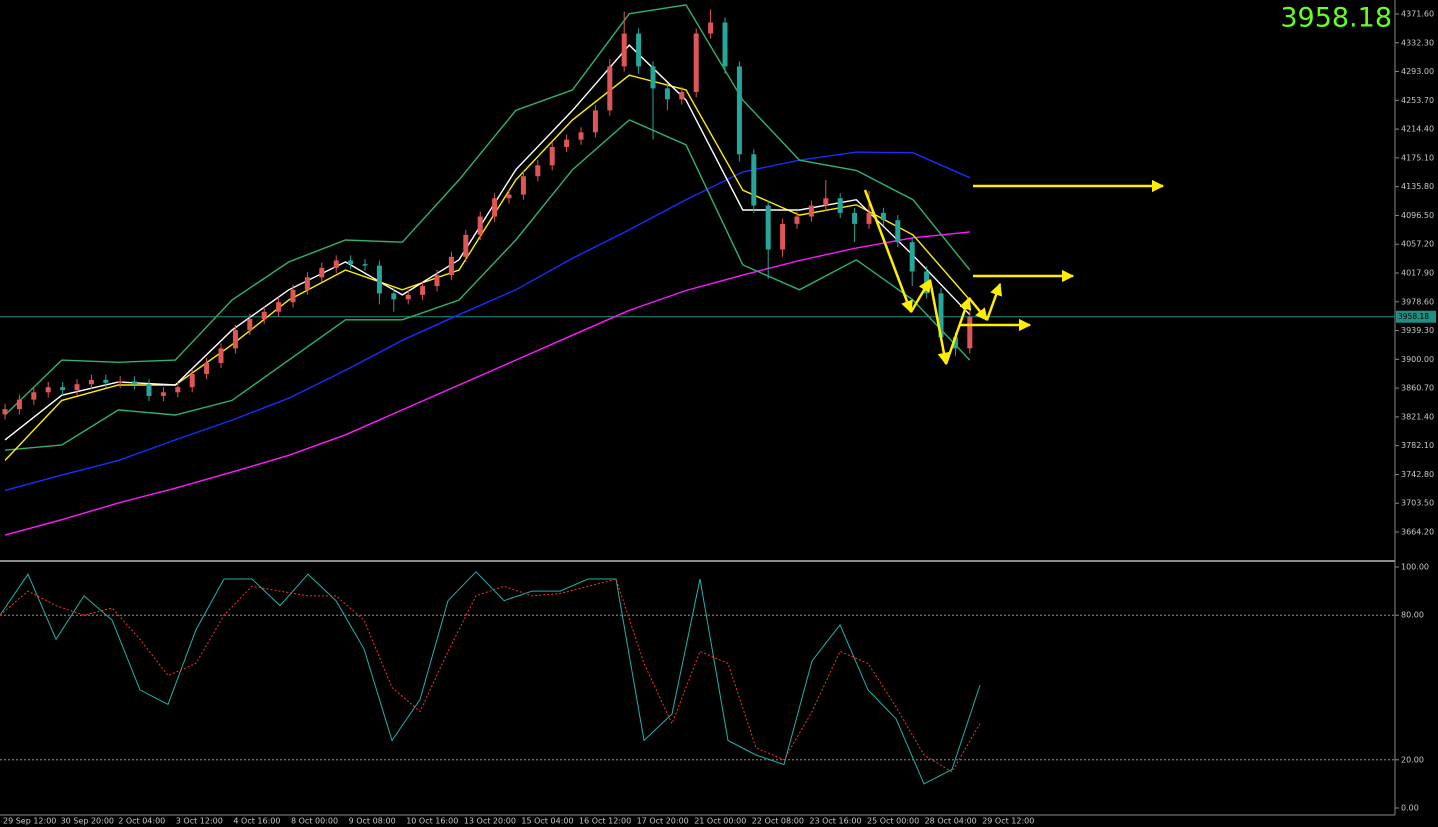  Describe the element at coordinates (87, 821) in the screenshot. I see `x-tick-label: 30 Sep 20:00` at that location.